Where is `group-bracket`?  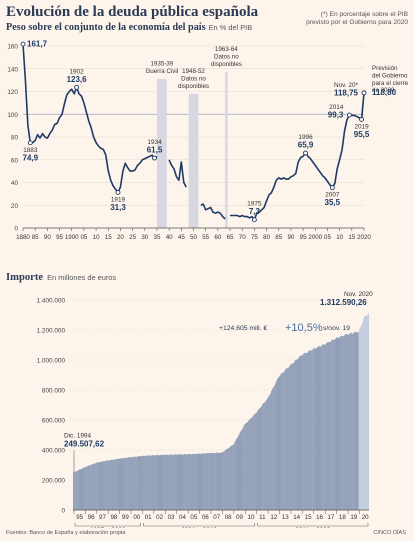 group-bracket is located at coordinates (313, 525).